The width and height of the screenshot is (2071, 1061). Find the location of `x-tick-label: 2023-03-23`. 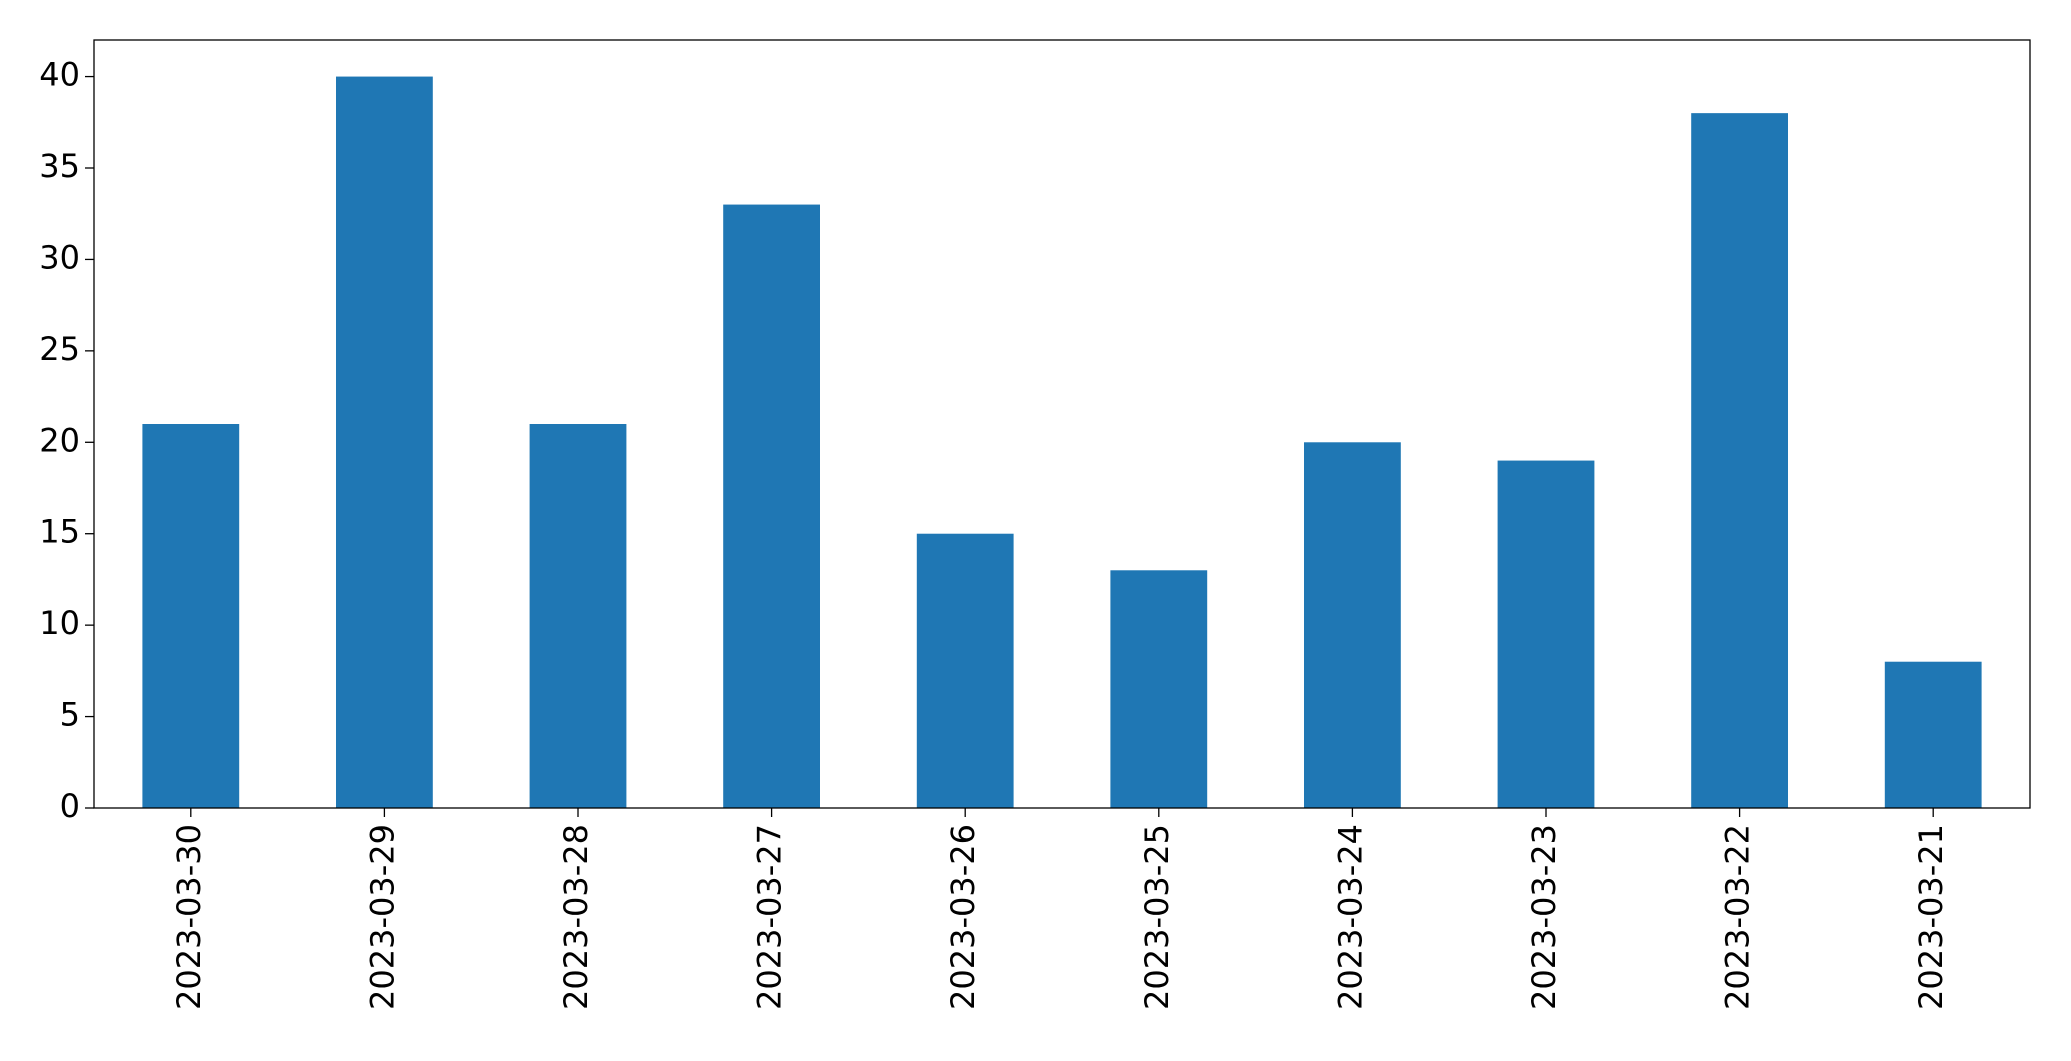

x-tick-label: 2023-03-23 is located at coordinates (1544, 917).